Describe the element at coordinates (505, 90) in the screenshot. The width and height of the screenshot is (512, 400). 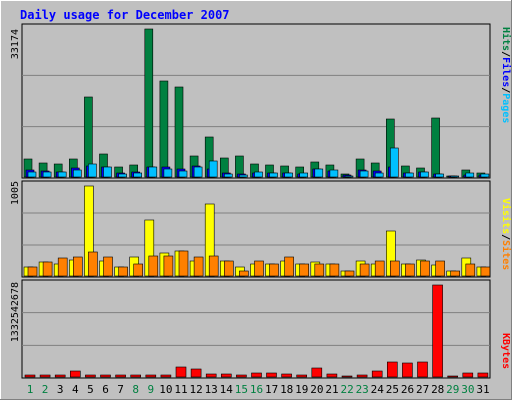
I see `legend-sep-2: /` at that location.